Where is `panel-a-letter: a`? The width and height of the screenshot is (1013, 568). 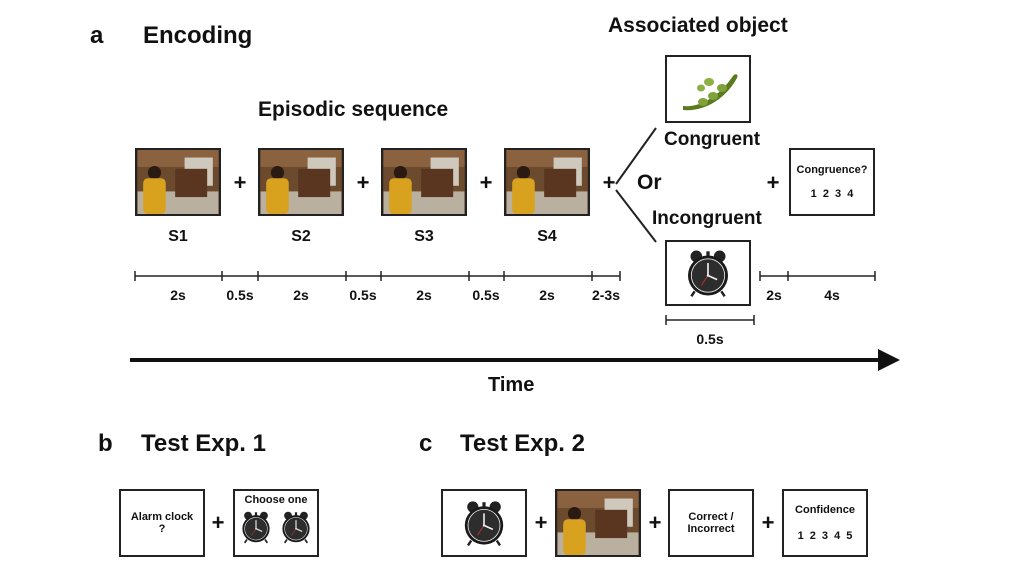 panel-a-letter: a is located at coordinates (97, 35).